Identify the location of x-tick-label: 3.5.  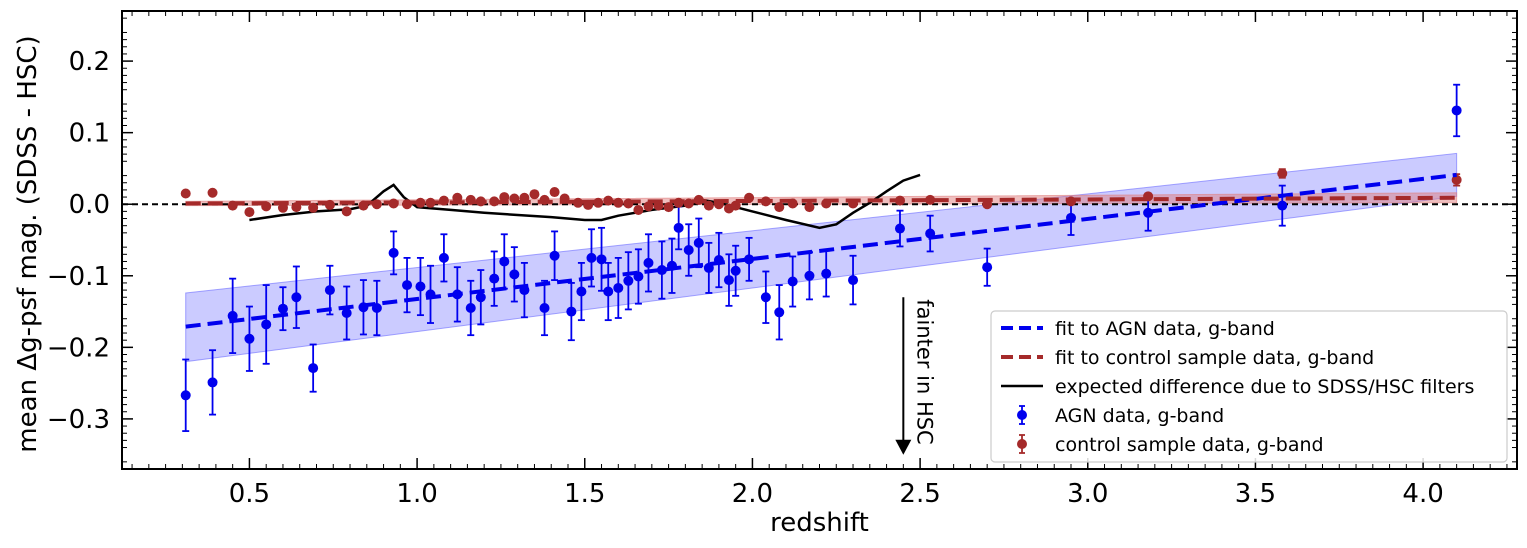
(1255, 494).